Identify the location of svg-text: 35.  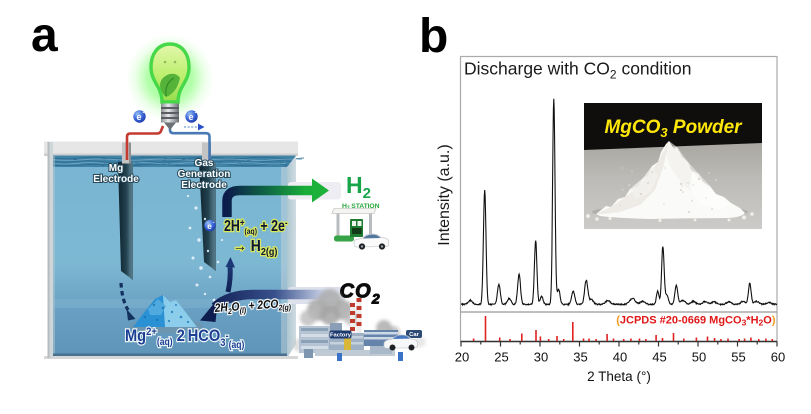
(580, 357).